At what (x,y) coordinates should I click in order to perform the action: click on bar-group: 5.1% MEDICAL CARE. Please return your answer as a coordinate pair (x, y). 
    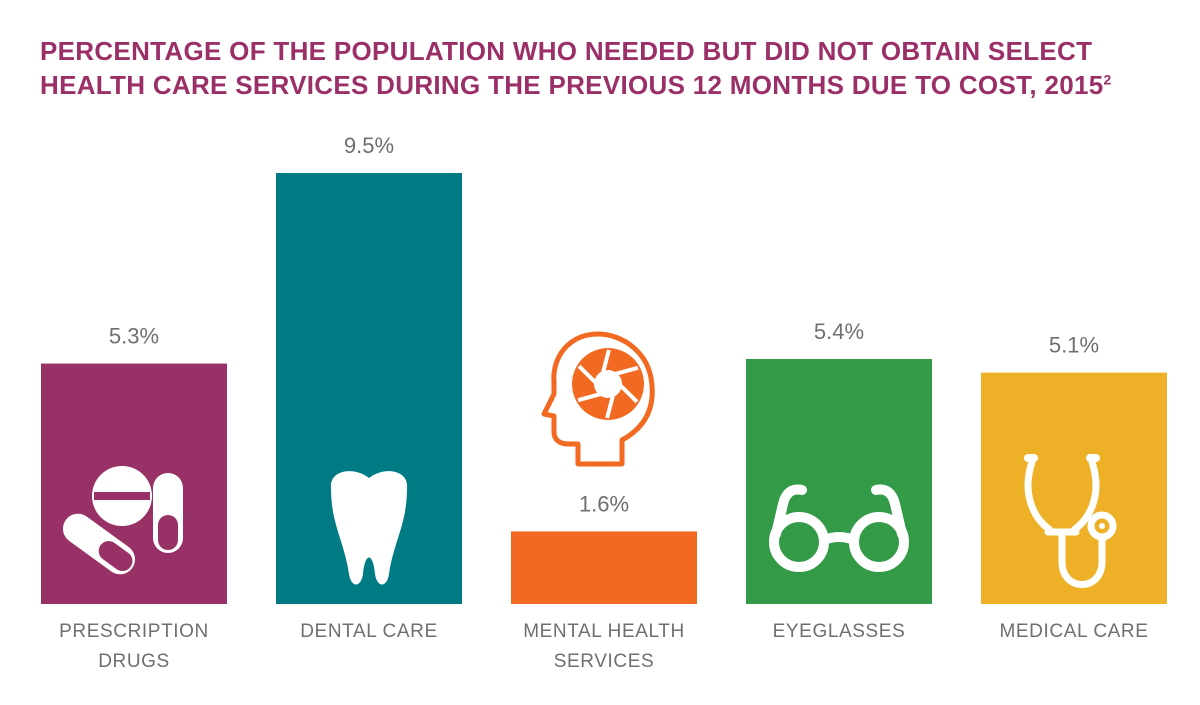
    Looking at the image, I should click on (1074, 487).